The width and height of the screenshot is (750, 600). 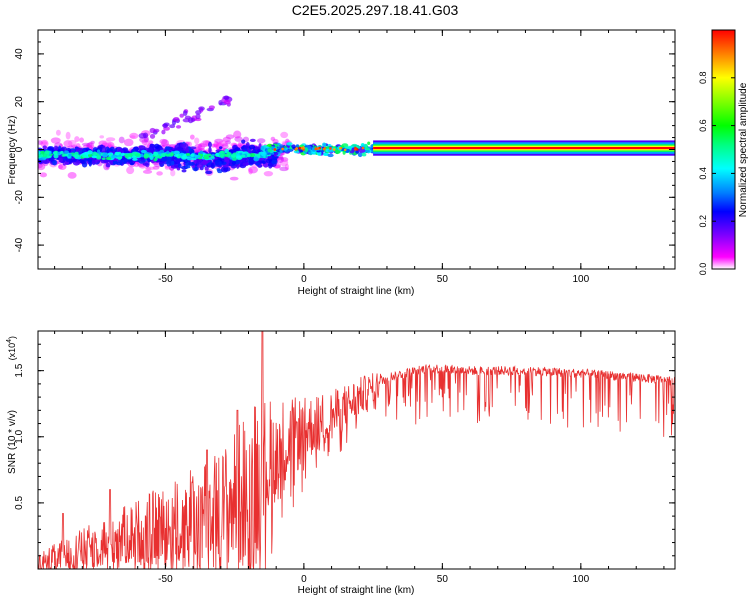 I want to click on y-tick-label: 1.0, so click(x=19, y=436).